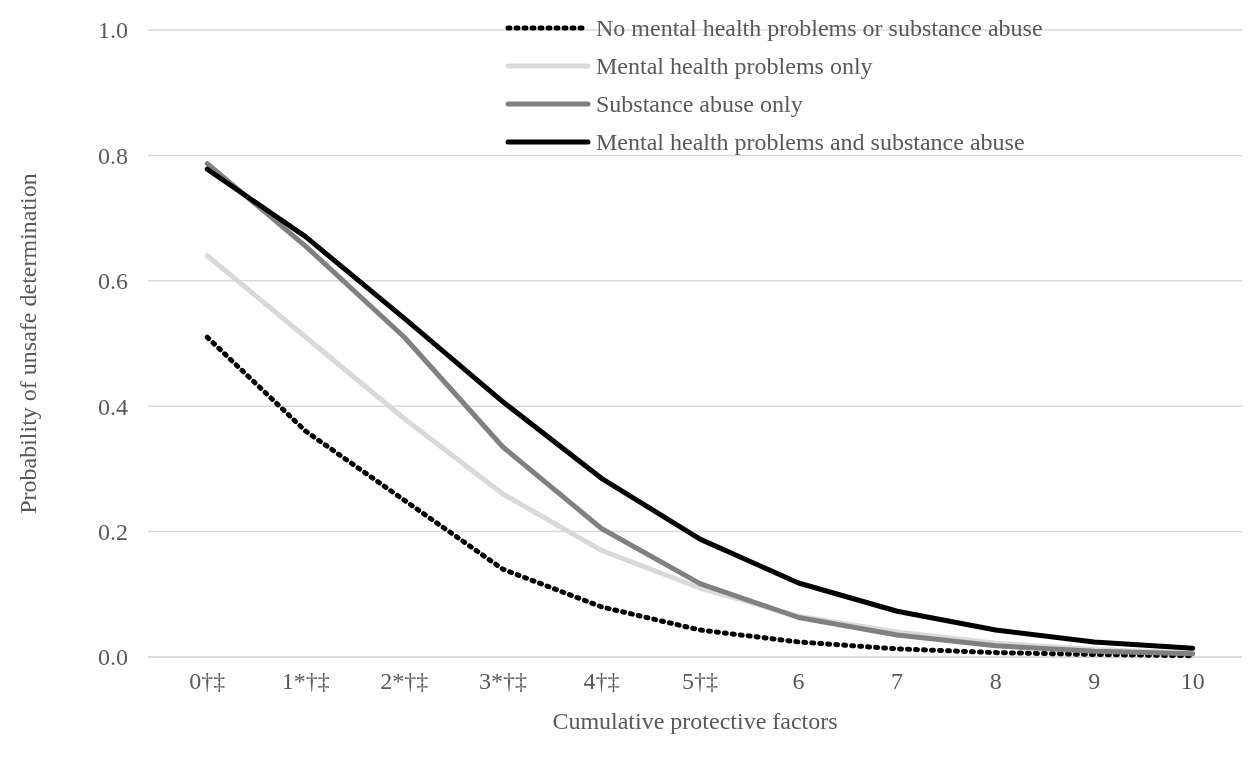 Image resolution: width=1250 pixels, height=765 pixels. I want to click on y-tick-label: 0.0, so click(113, 657).